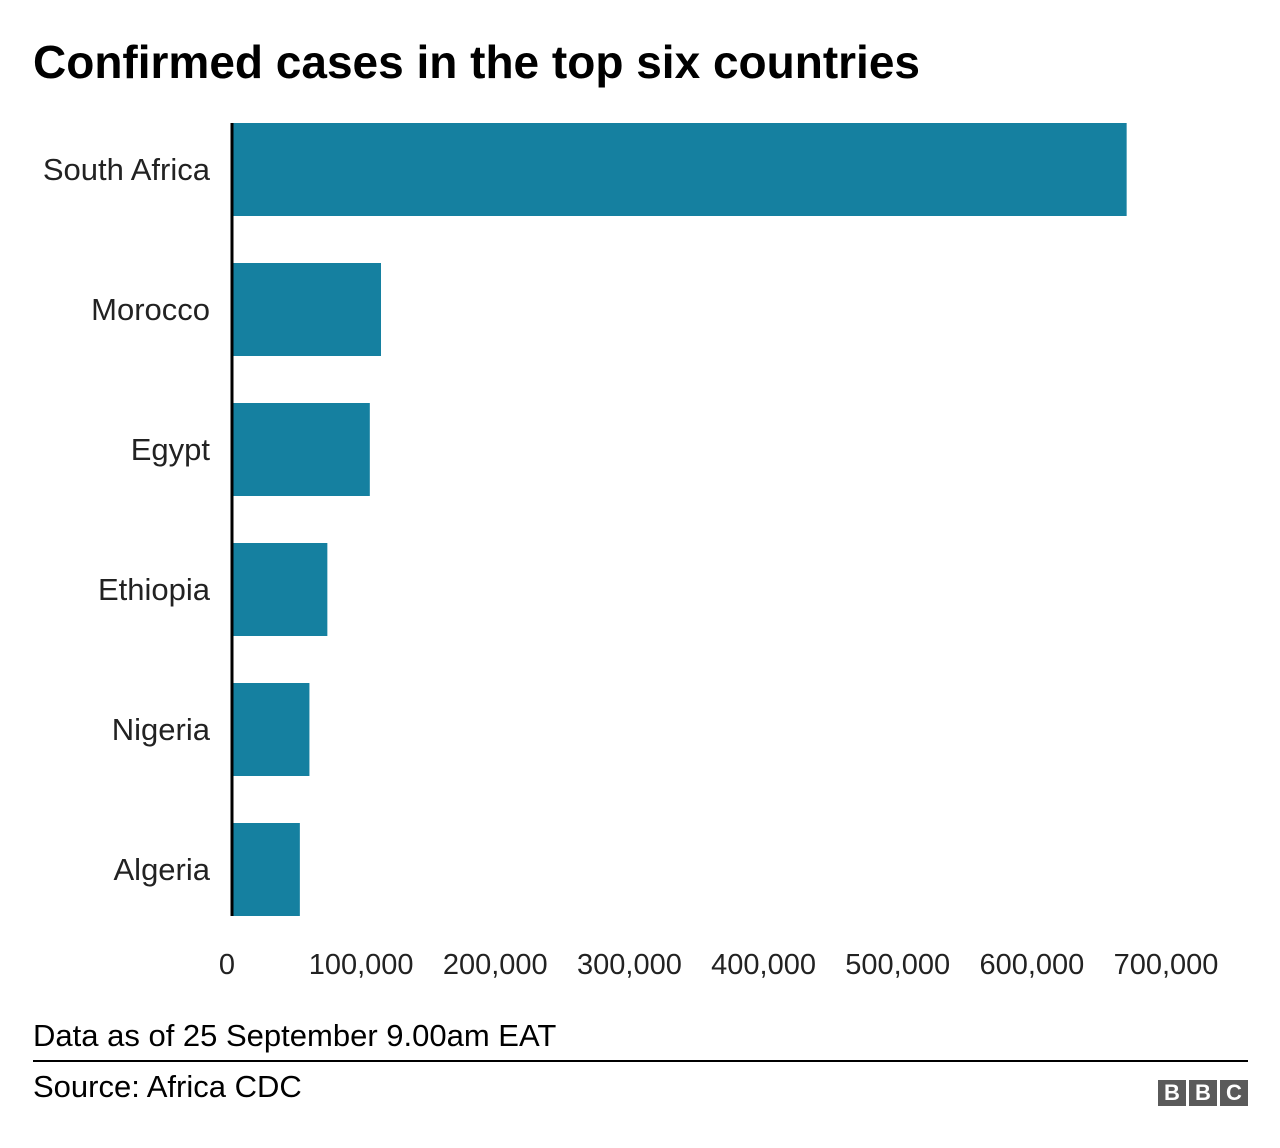 The height and width of the screenshot is (1148, 1280). Describe the element at coordinates (167, 1086) in the screenshot. I see `source-note: Source: Africa CDC` at that location.